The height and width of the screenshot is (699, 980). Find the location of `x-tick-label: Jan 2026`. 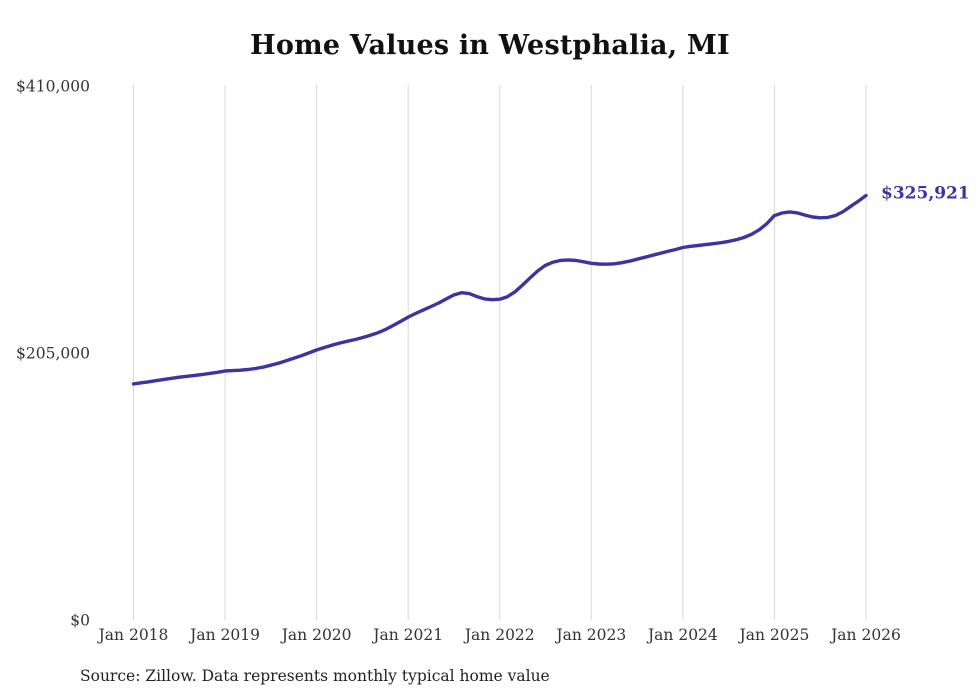

x-tick-label: Jan 2026 is located at coordinates (865, 635).